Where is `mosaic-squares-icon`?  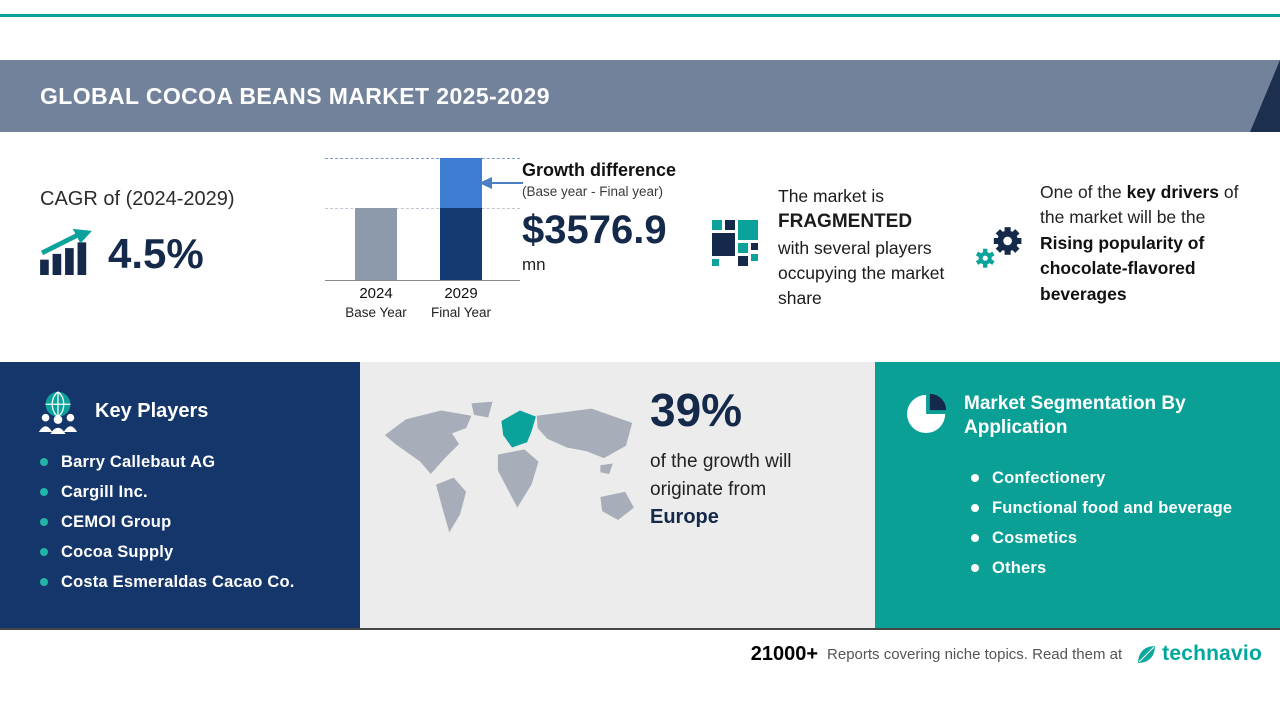 mosaic-squares-icon is located at coordinates (735, 243).